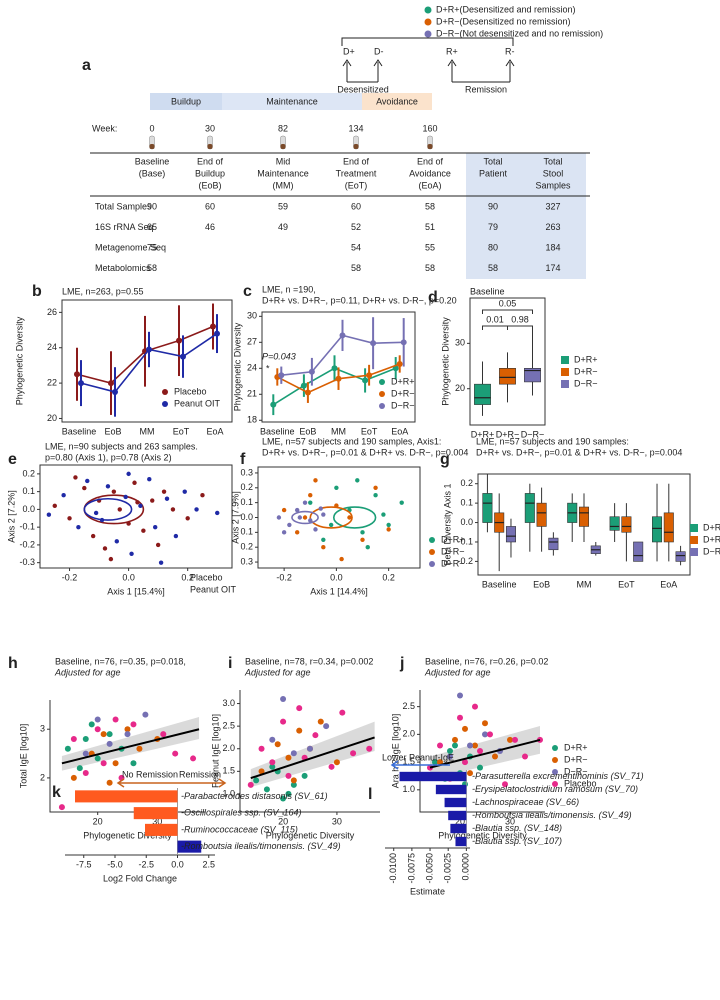  Describe the element at coordinates (283, 185) in the screenshot. I see `column-header: (MM)` at that location.